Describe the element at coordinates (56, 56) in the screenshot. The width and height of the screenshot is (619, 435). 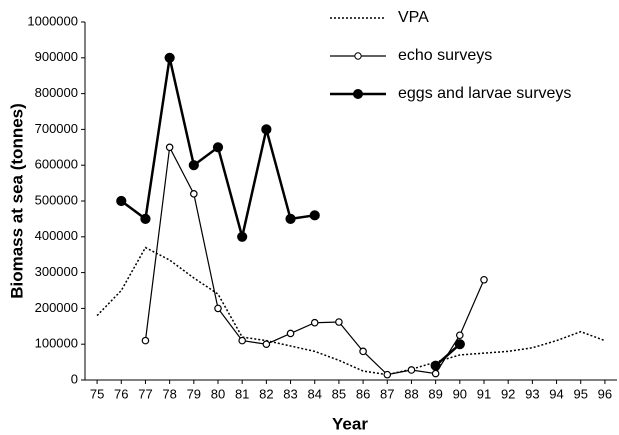
I see `y-tick-label: 900000` at that location.